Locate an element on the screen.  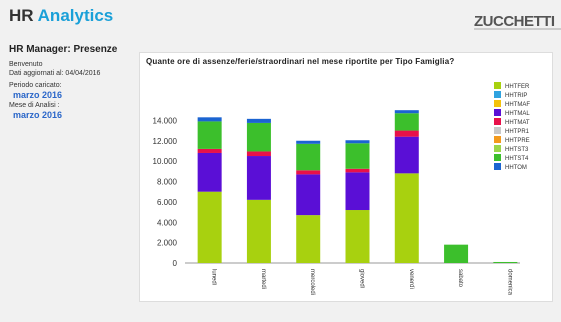
y-tick-label: 14.000 is located at coordinates (165, 120).